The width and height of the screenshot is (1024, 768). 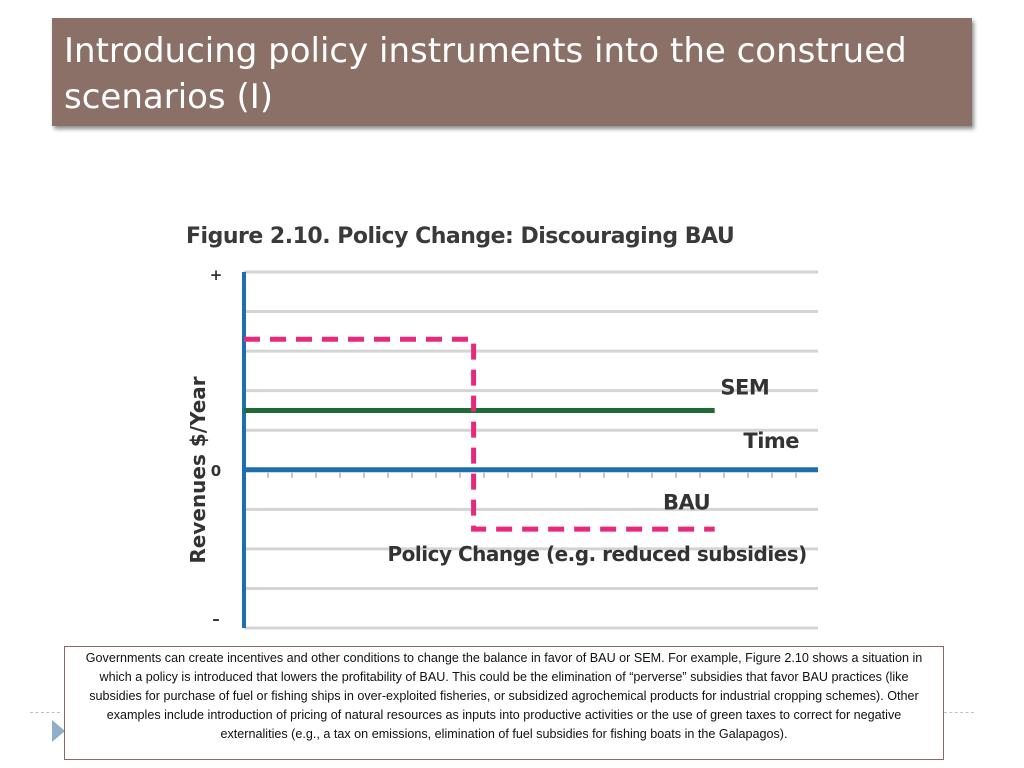 I want to click on bullet-dash-right, so click(x=959, y=712).